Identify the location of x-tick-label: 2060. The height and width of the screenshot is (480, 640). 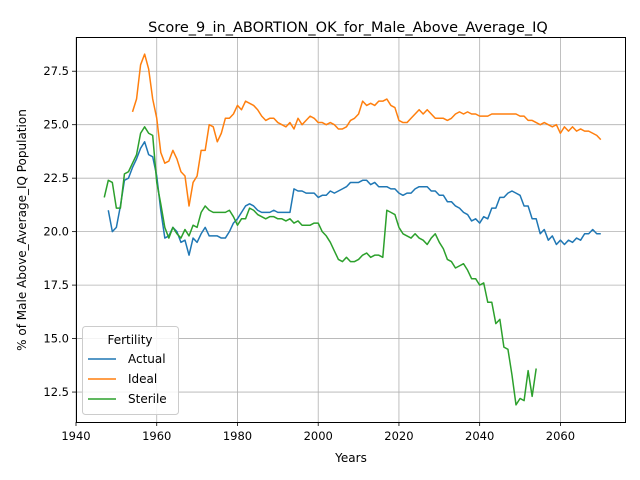
(560, 436).